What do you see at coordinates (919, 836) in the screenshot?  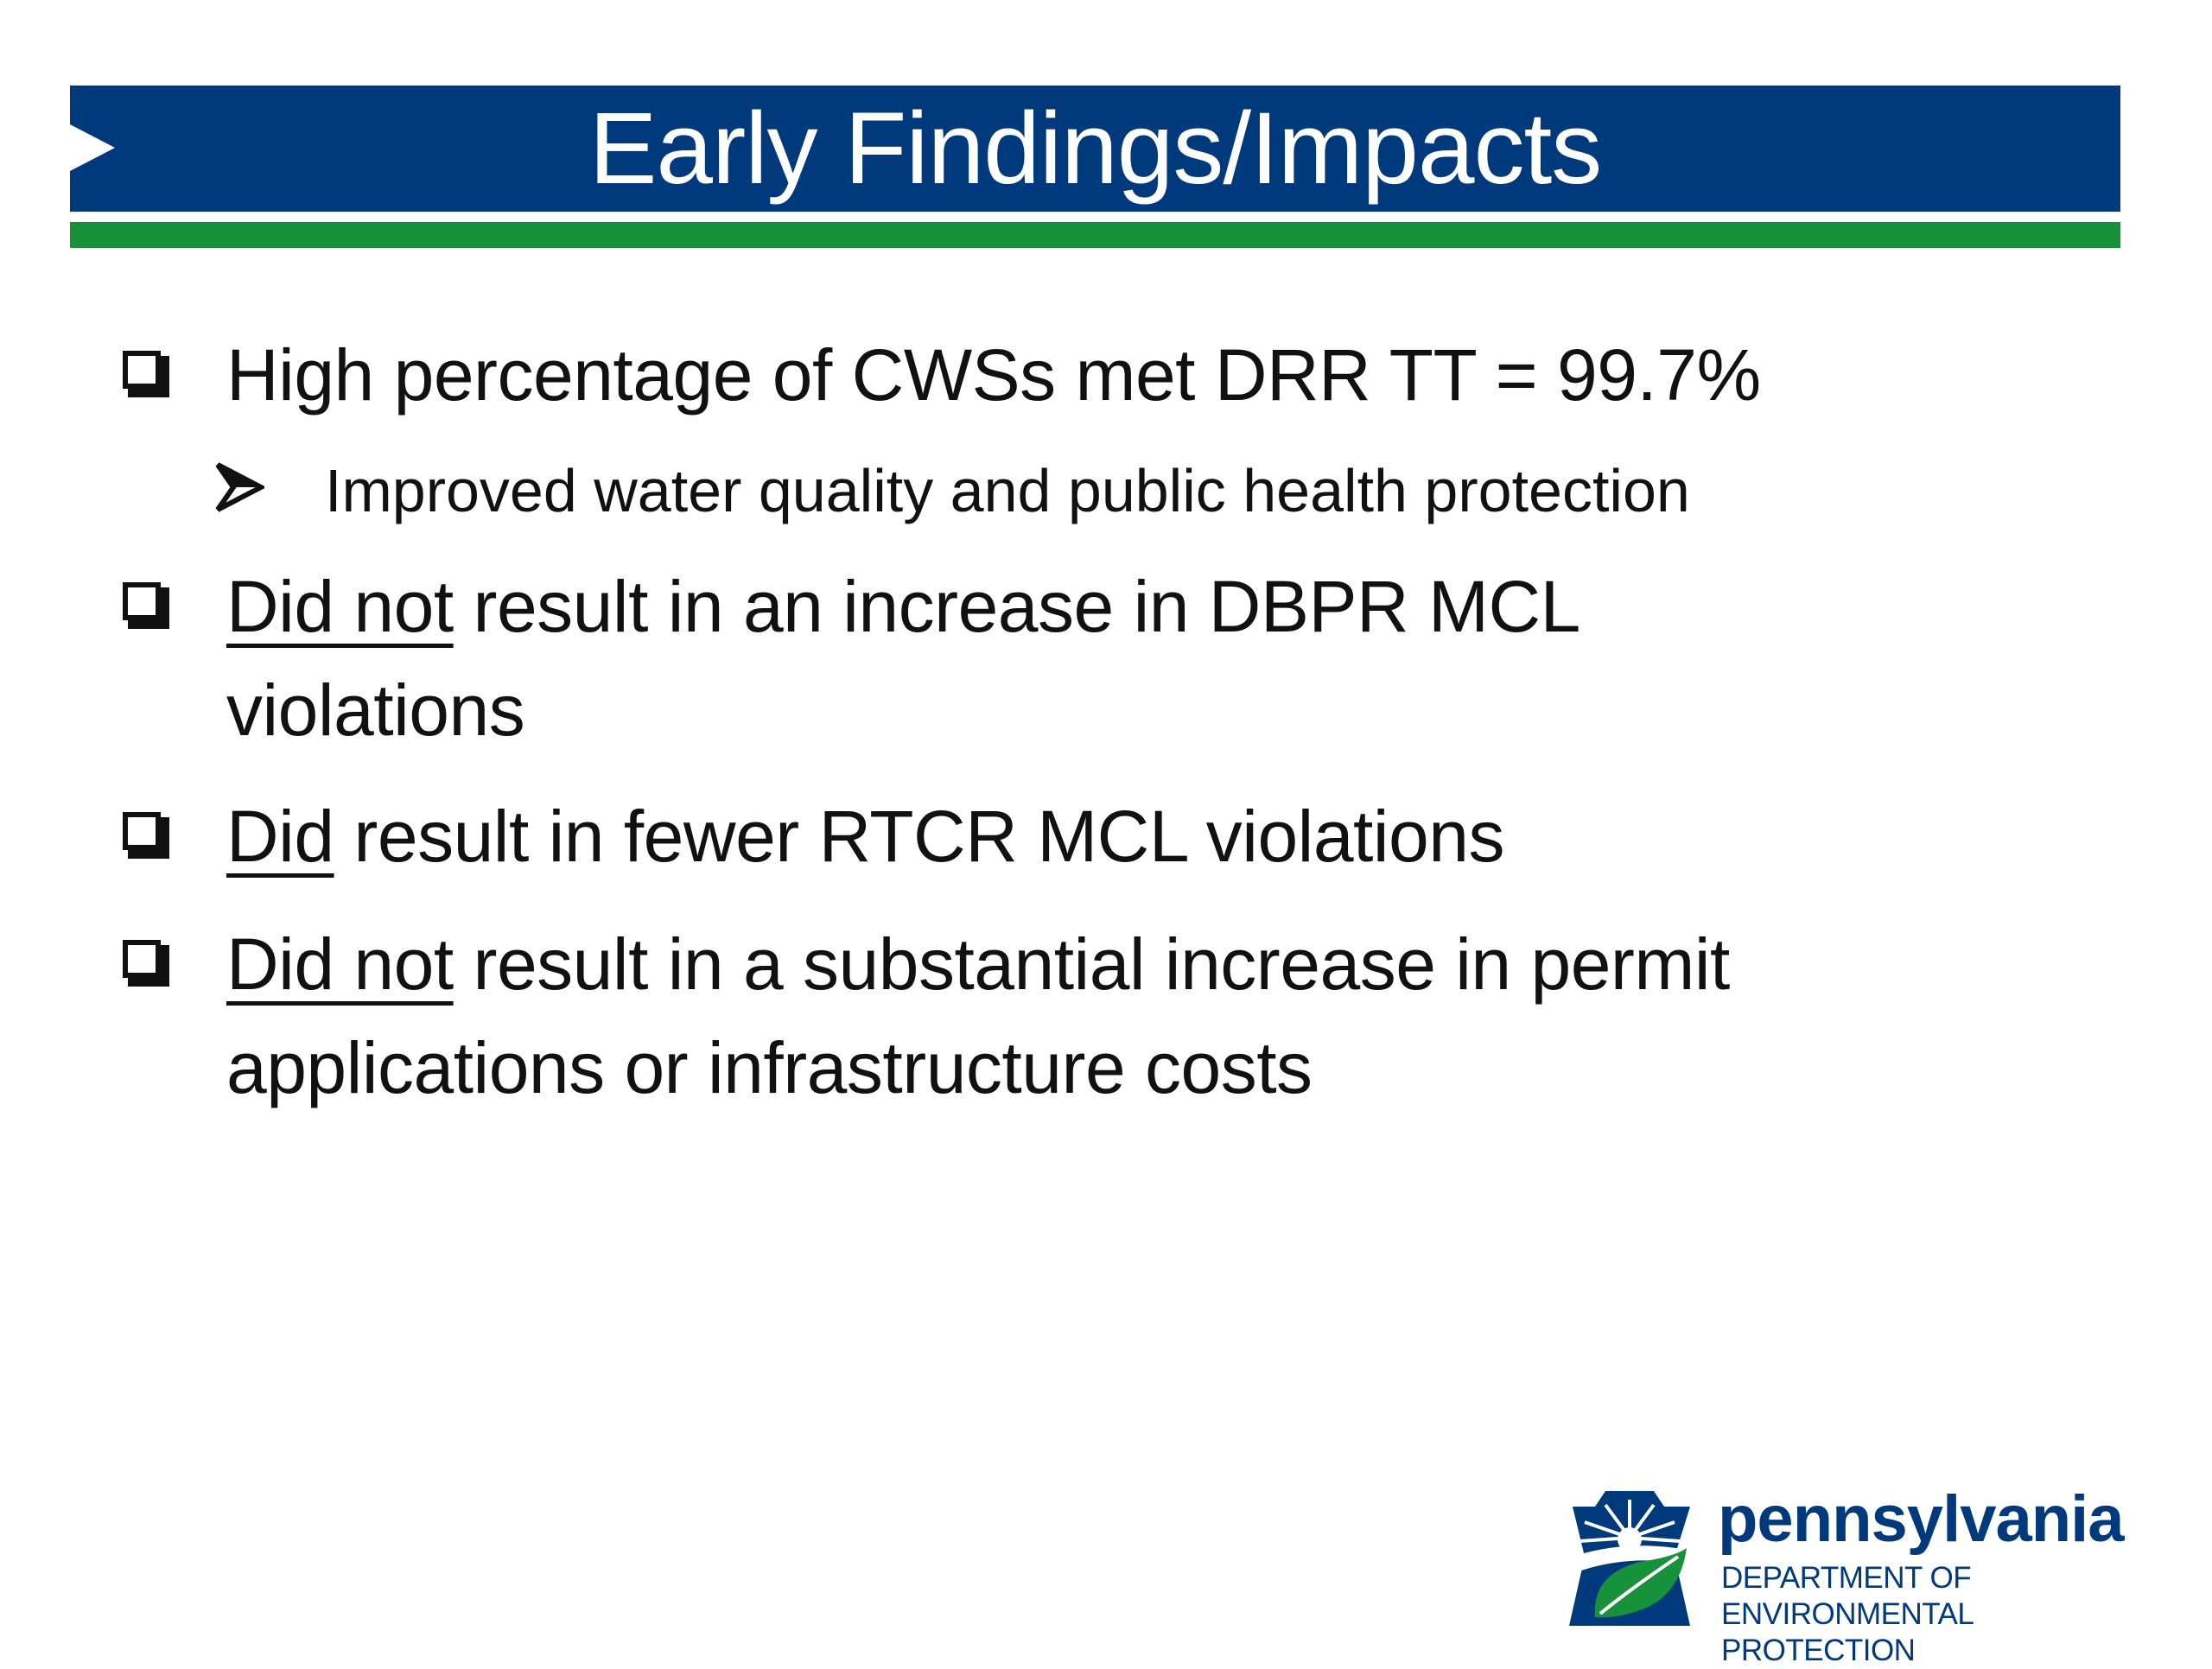 I see `bullet-text: result in fewer RTCR MCL violations` at bounding box center [919, 836].